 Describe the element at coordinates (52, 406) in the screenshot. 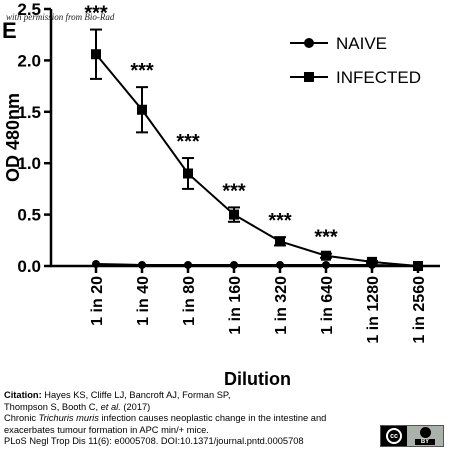

I see `citation-authors-2: Thompson S, Booth C,` at that location.